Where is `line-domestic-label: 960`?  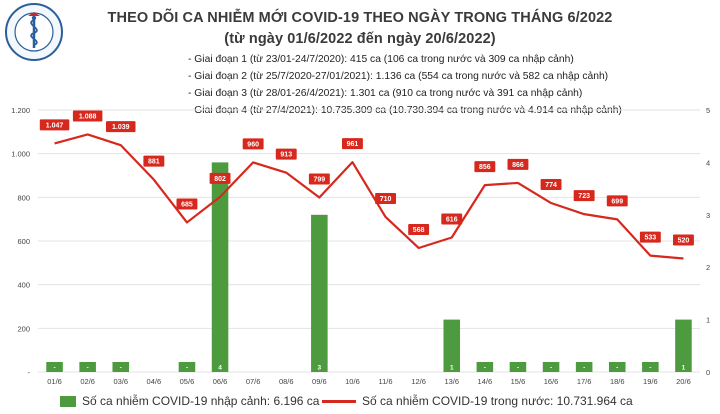 line-domestic-label: 960 is located at coordinates (253, 144).